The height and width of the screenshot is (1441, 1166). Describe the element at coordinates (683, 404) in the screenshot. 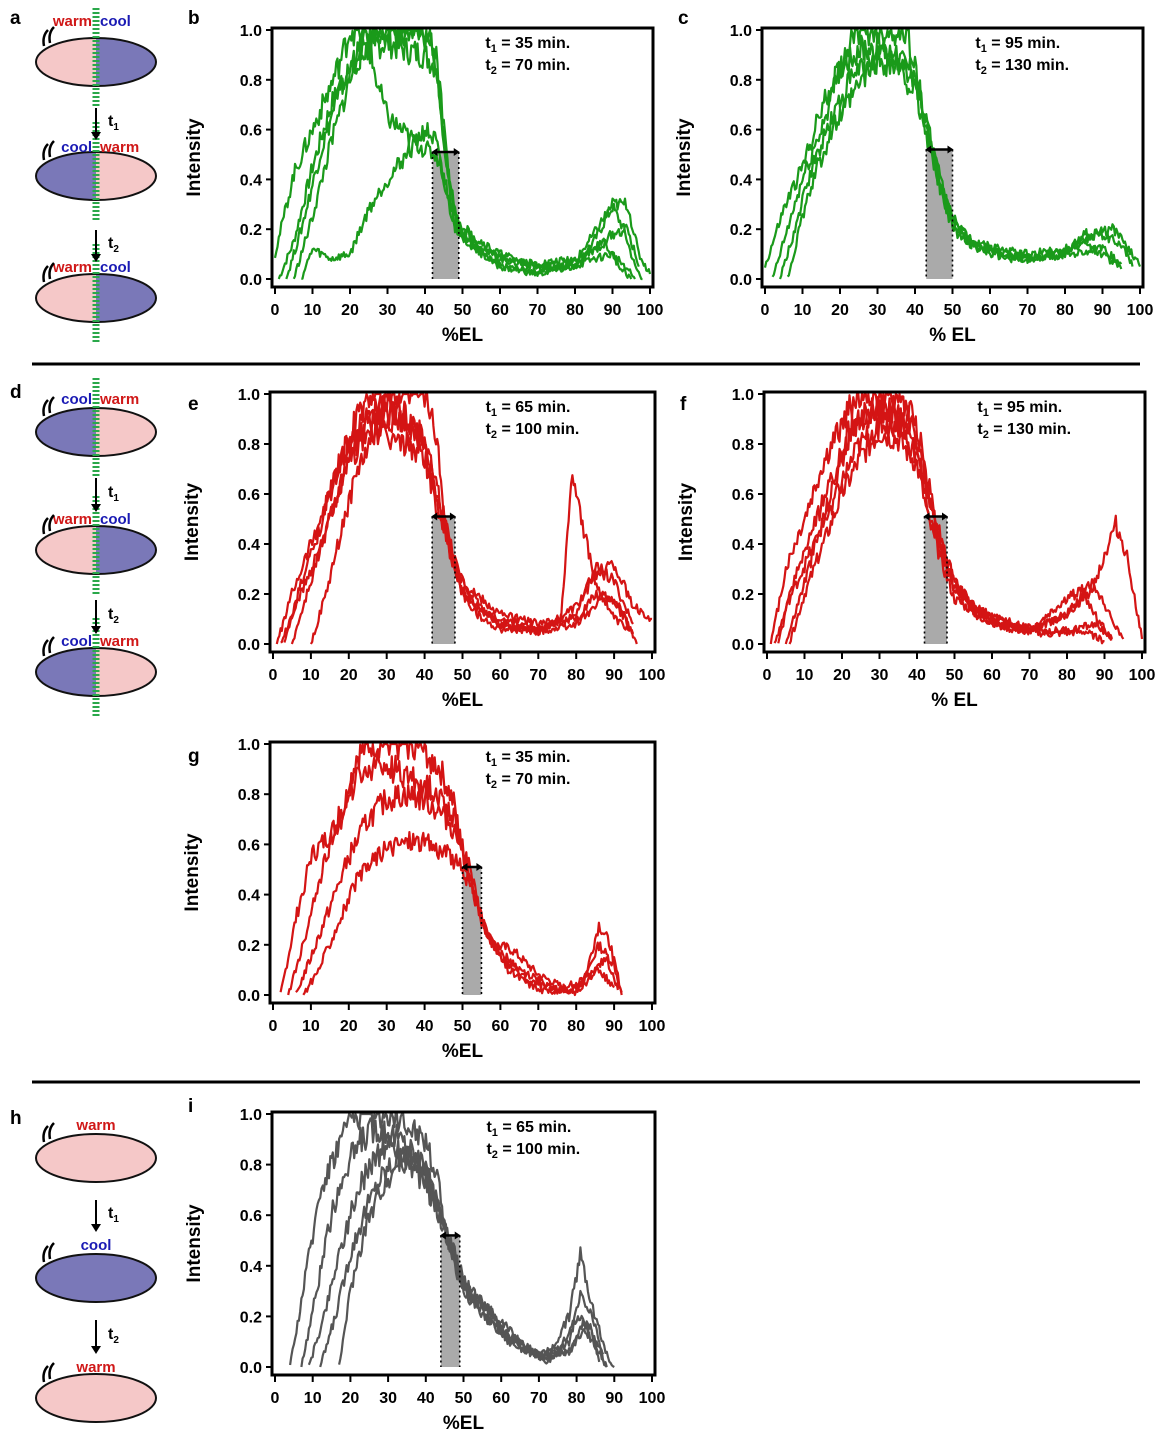

I see `panel-letter-f: f` at that location.